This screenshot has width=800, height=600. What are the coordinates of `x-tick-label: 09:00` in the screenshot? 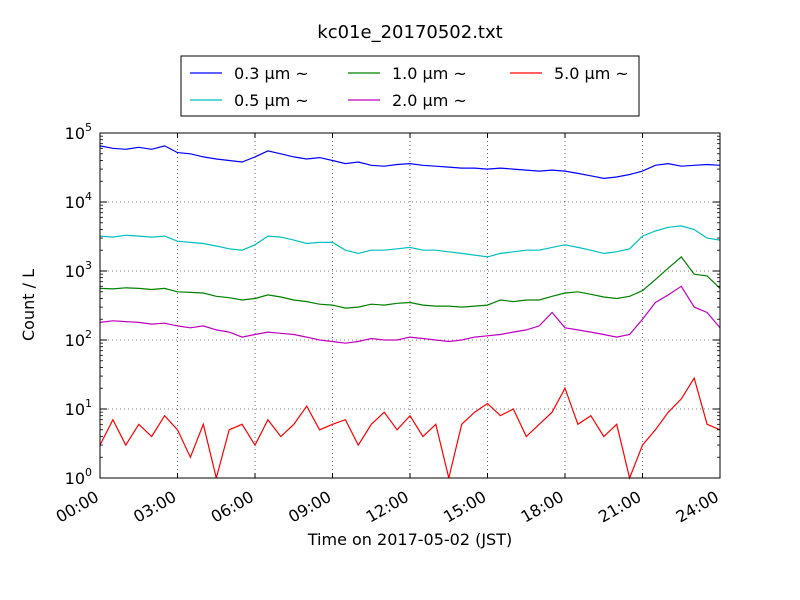 It's located at (309, 507).